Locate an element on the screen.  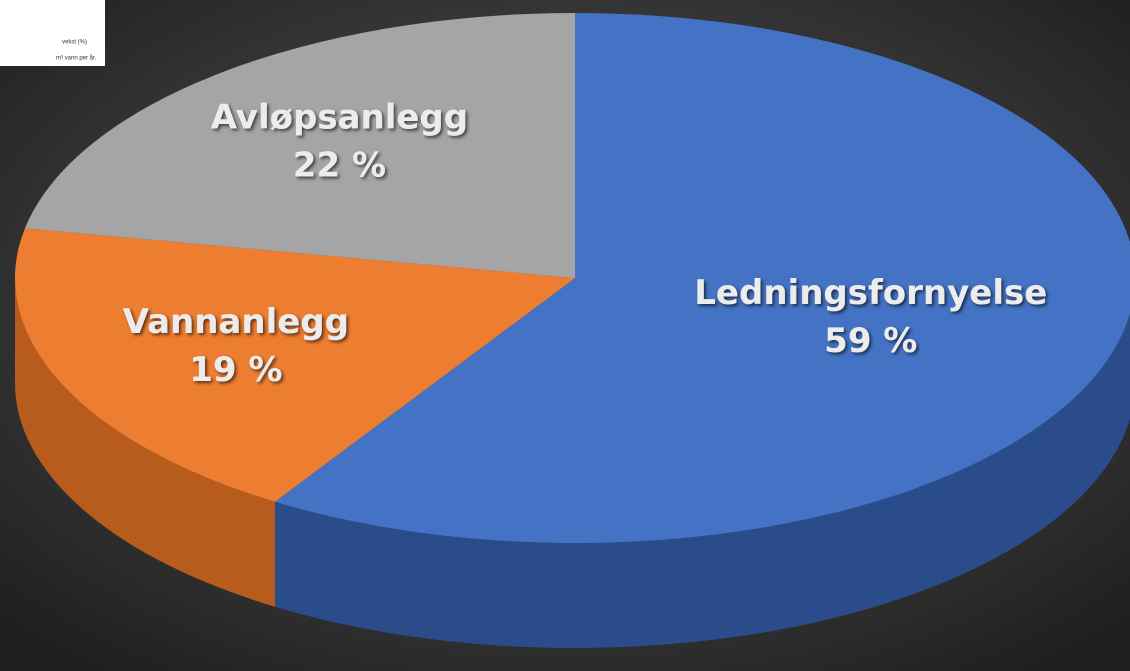
inset-box is located at coordinates (52, 33).